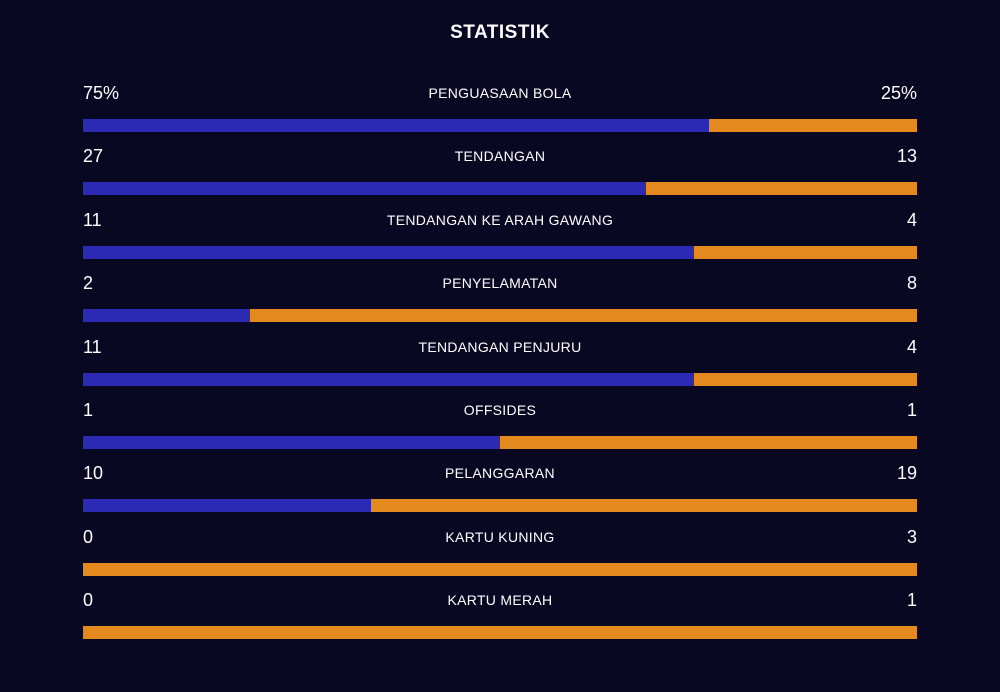 The width and height of the screenshot is (1000, 692). I want to click on stat-label: TENDANGAN, so click(500, 156).